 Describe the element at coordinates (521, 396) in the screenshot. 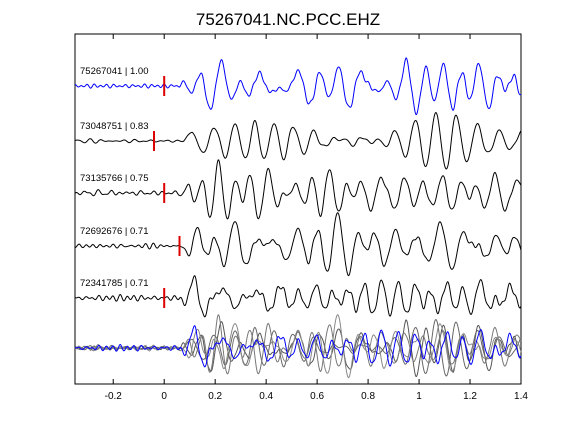

I see `x-tick-label: 1.4` at that location.